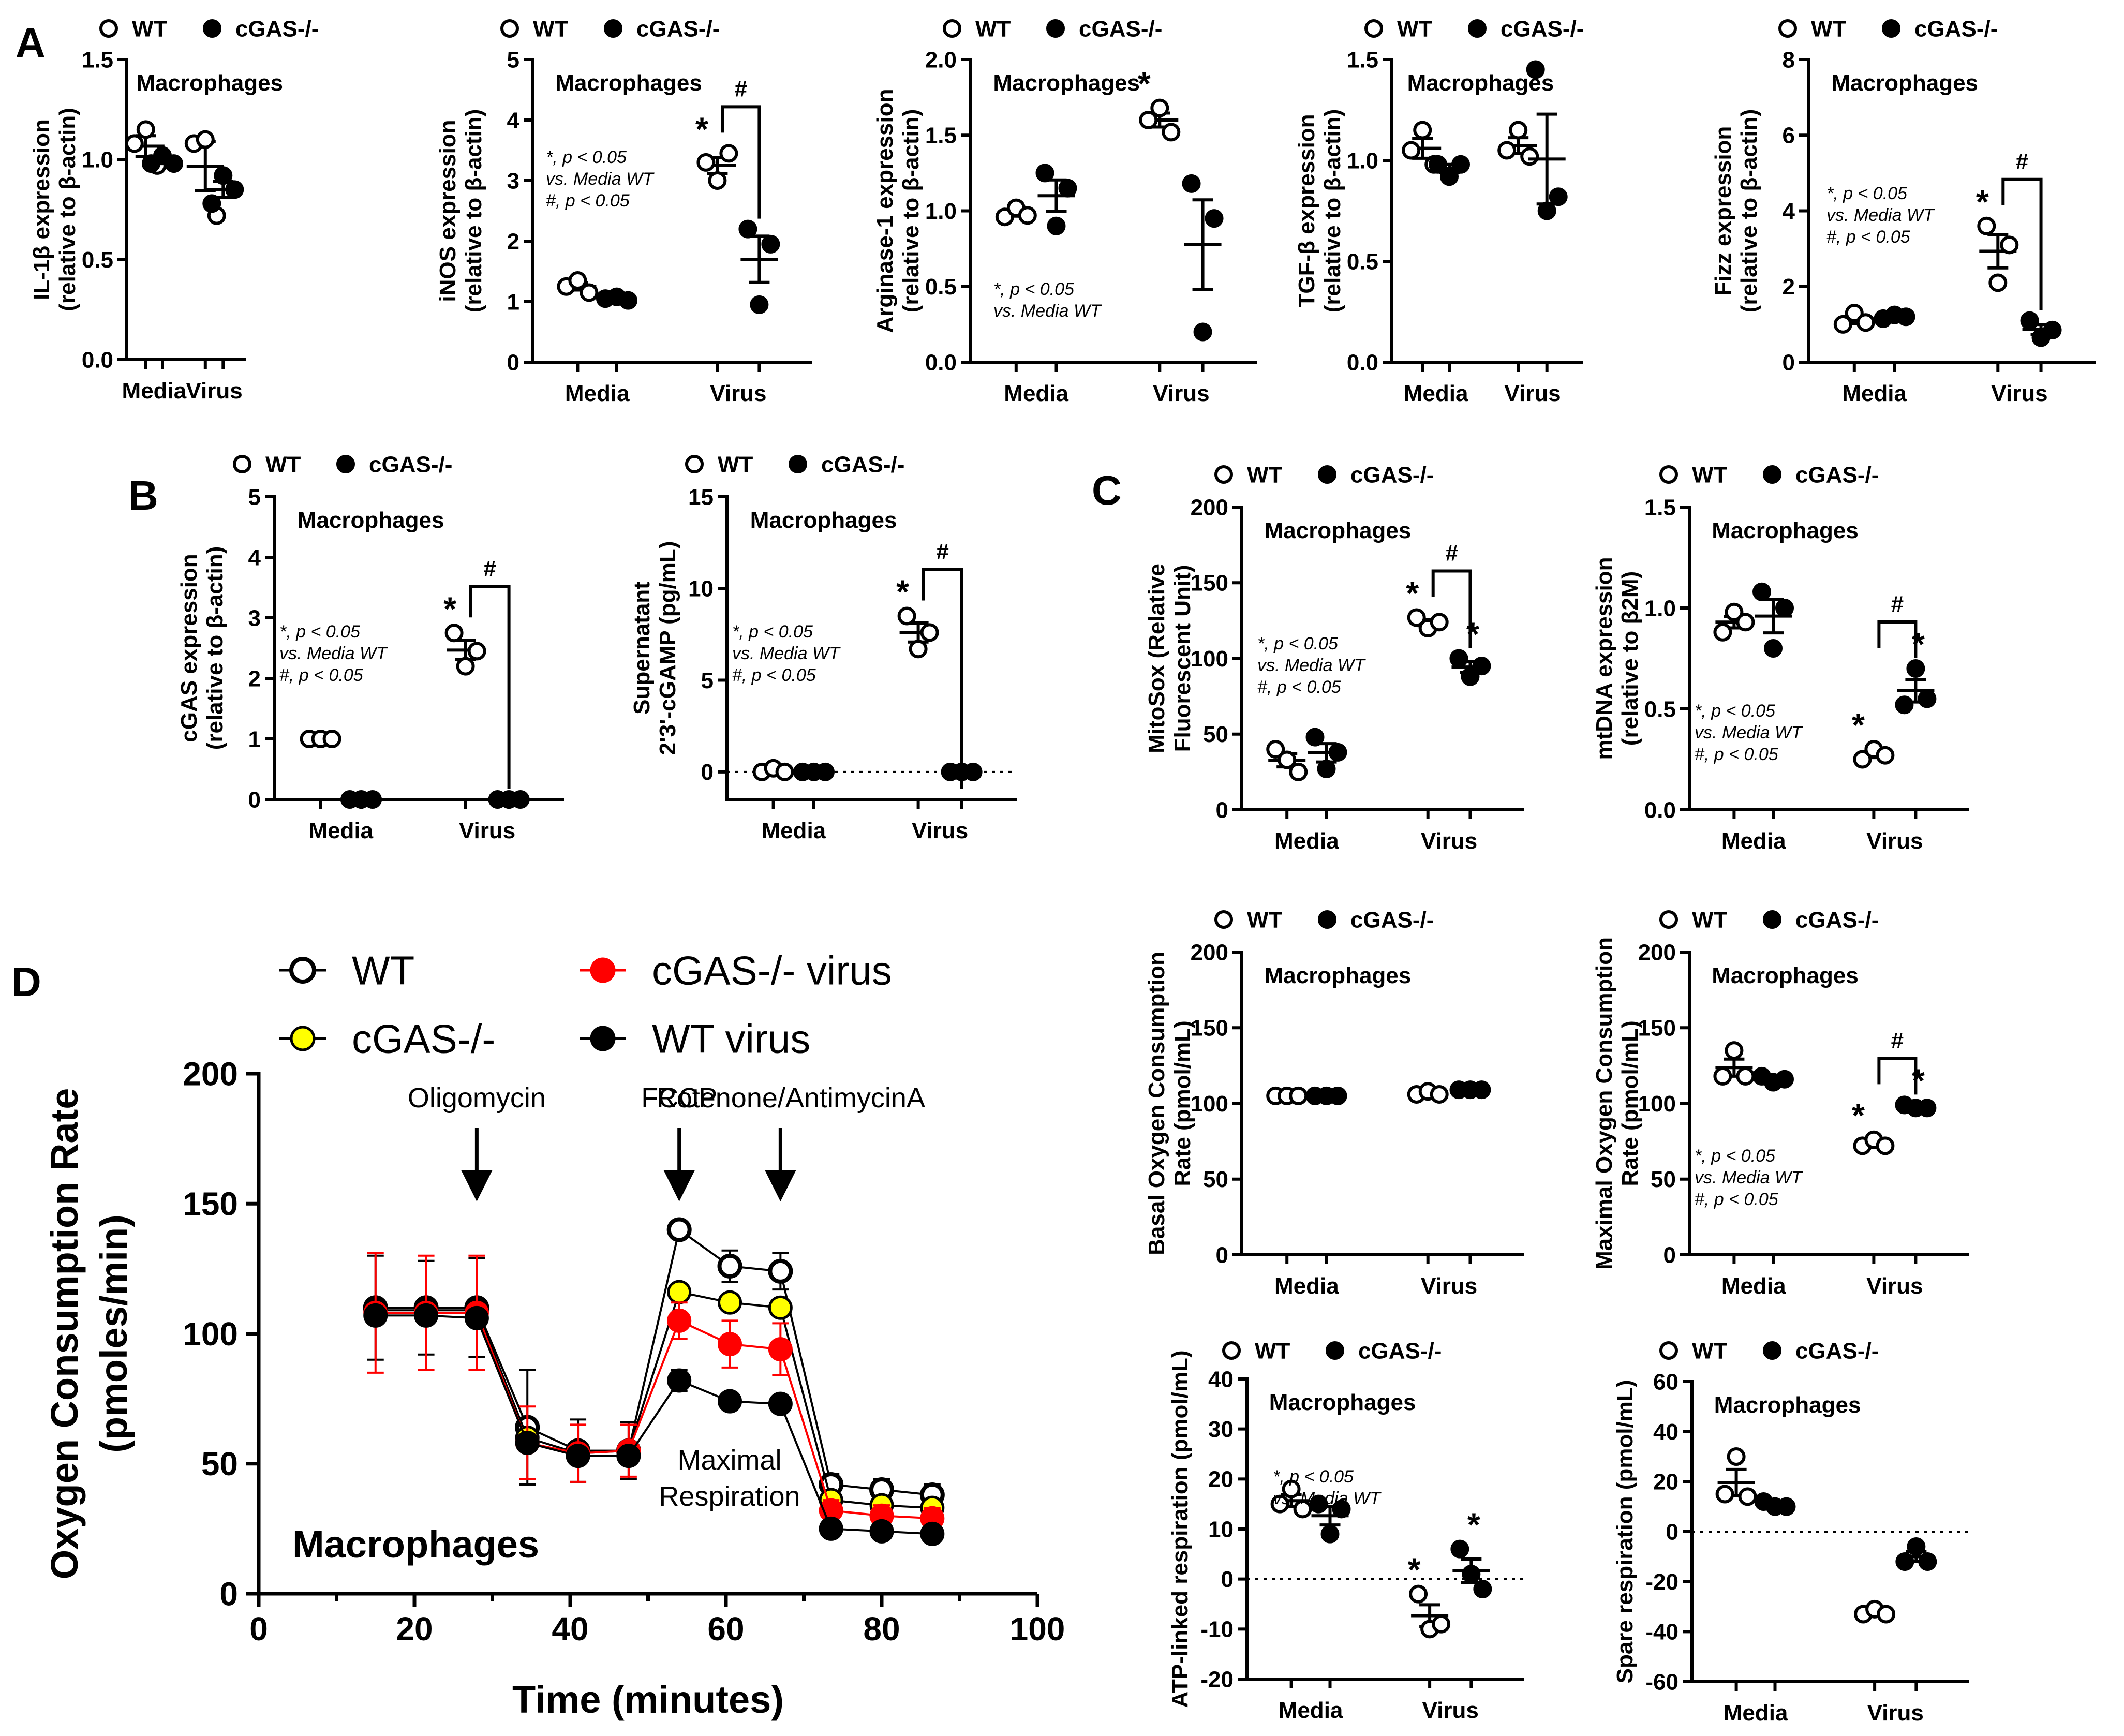 The height and width of the screenshot is (1736, 2124). What do you see at coordinates (423, 1038) in the screenshot?
I see `legend-label: cGAS-/-` at bounding box center [423, 1038].